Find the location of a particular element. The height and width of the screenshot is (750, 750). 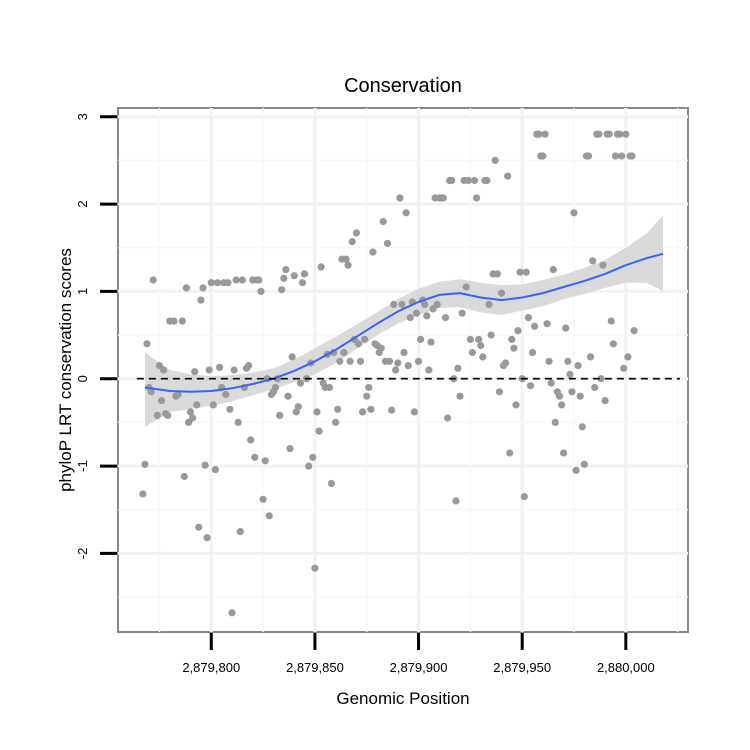

chart-title: Conservation is located at coordinates (403, 86).